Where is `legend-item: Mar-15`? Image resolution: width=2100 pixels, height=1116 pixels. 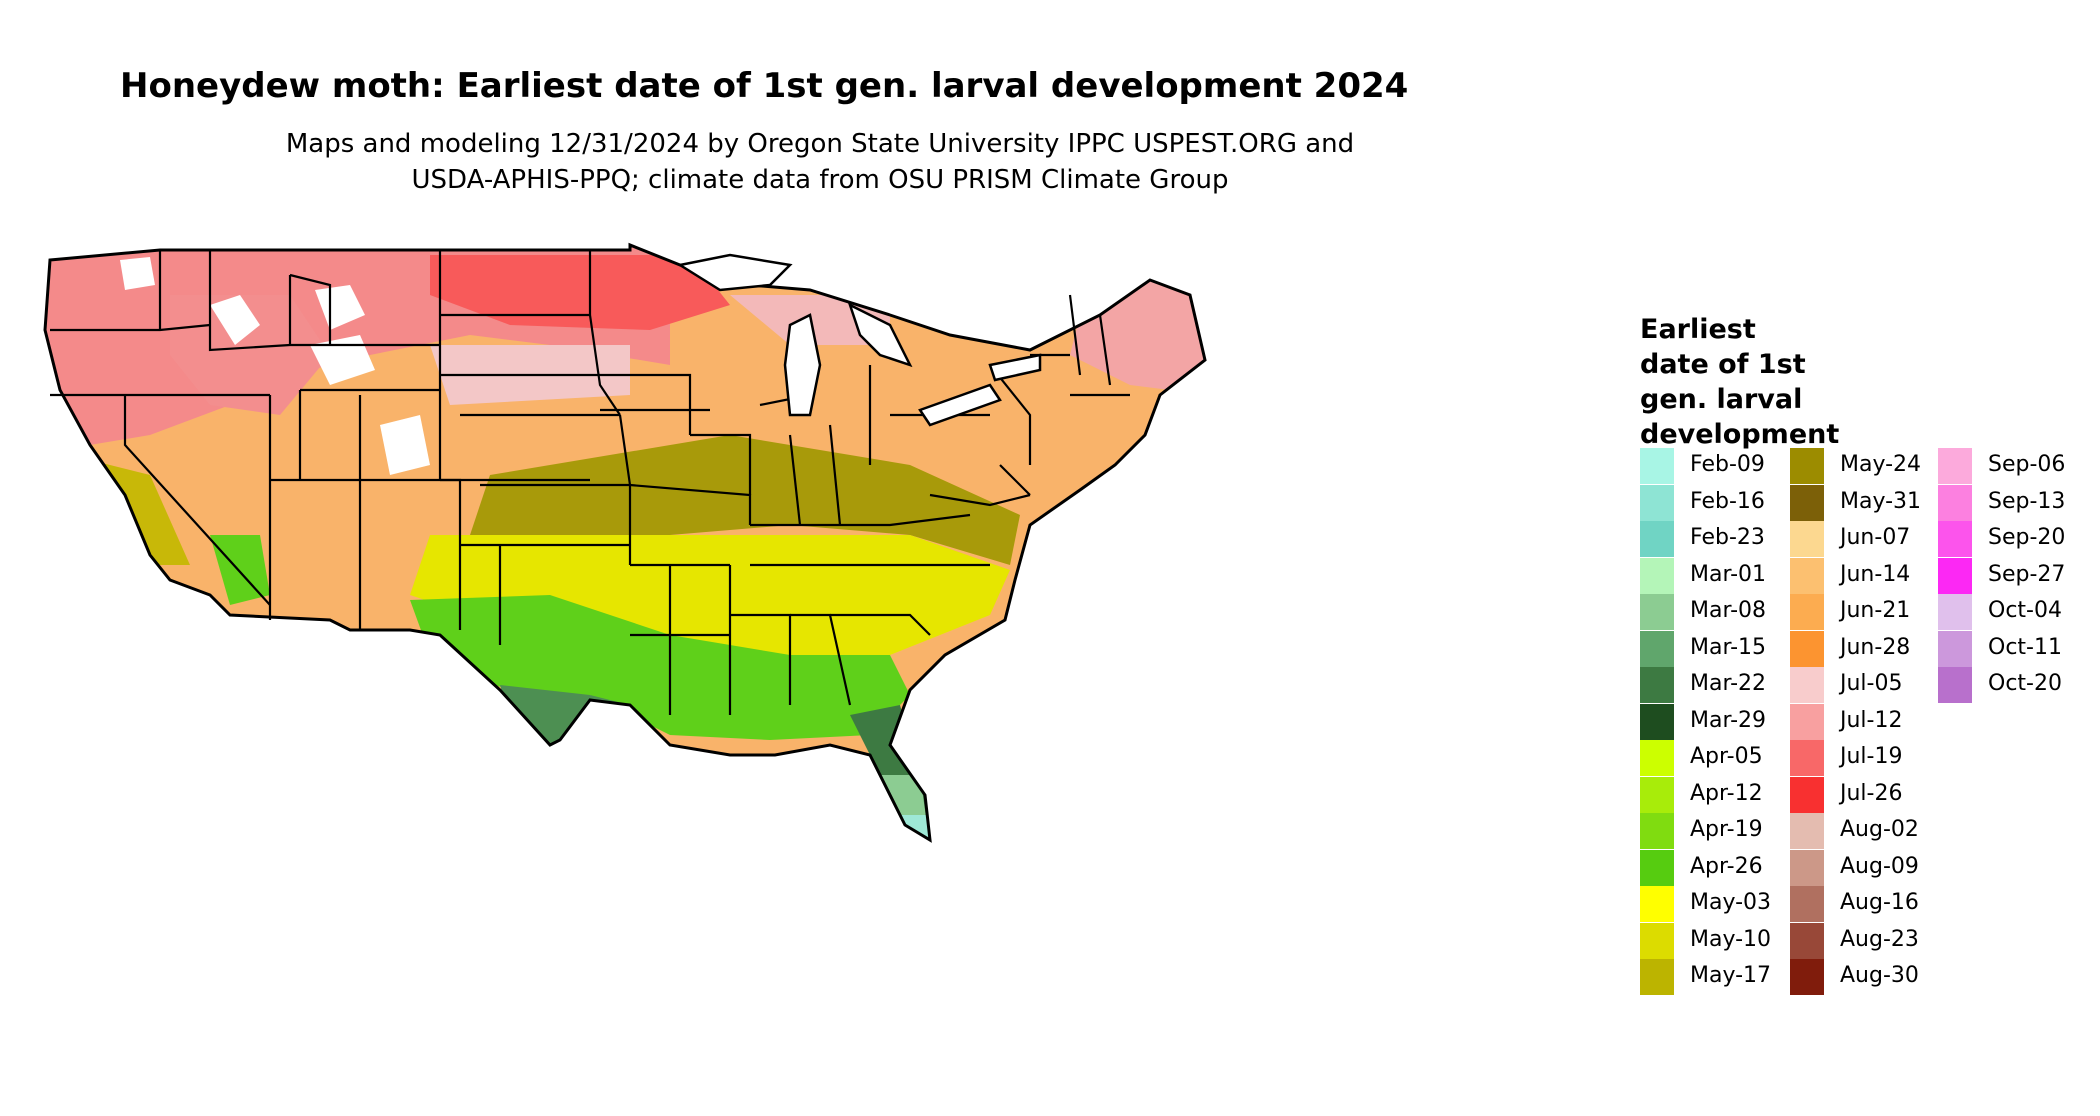 legend-item: Mar-15 is located at coordinates (1720, 648).